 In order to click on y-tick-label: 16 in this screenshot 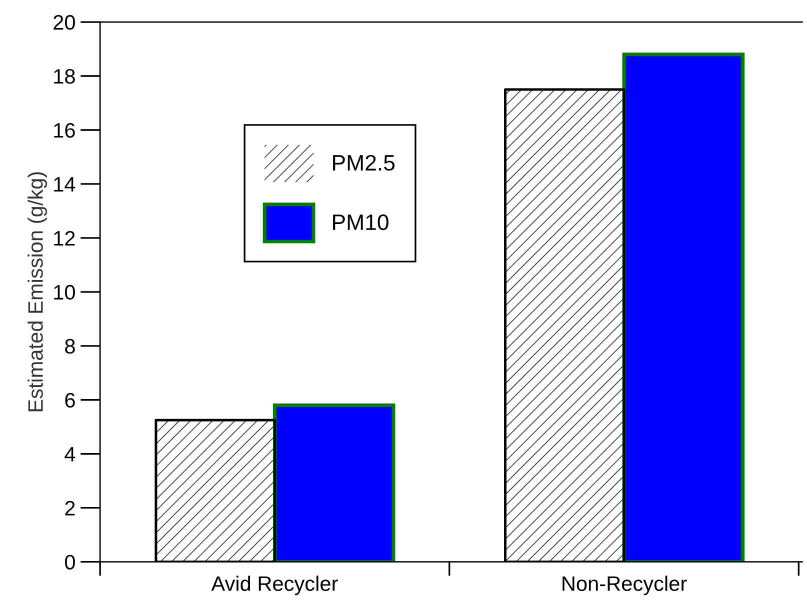, I will do `click(64, 130)`.